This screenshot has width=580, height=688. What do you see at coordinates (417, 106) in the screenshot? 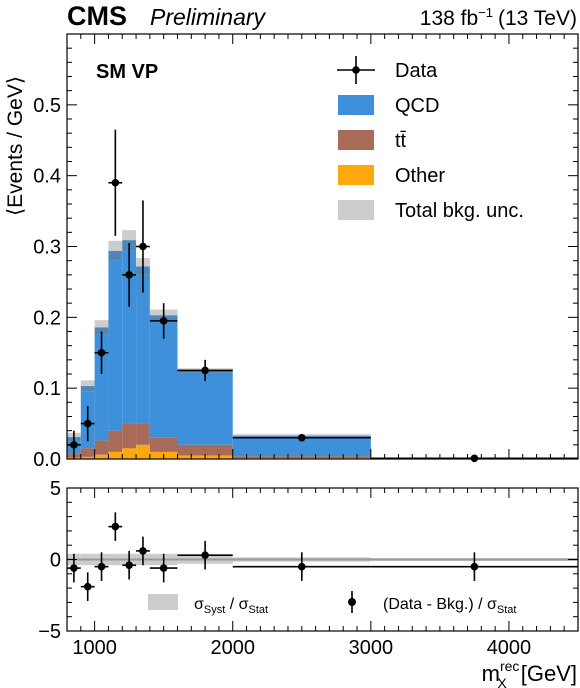
I see `legend-label-1: QCD` at bounding box center [417, 106].